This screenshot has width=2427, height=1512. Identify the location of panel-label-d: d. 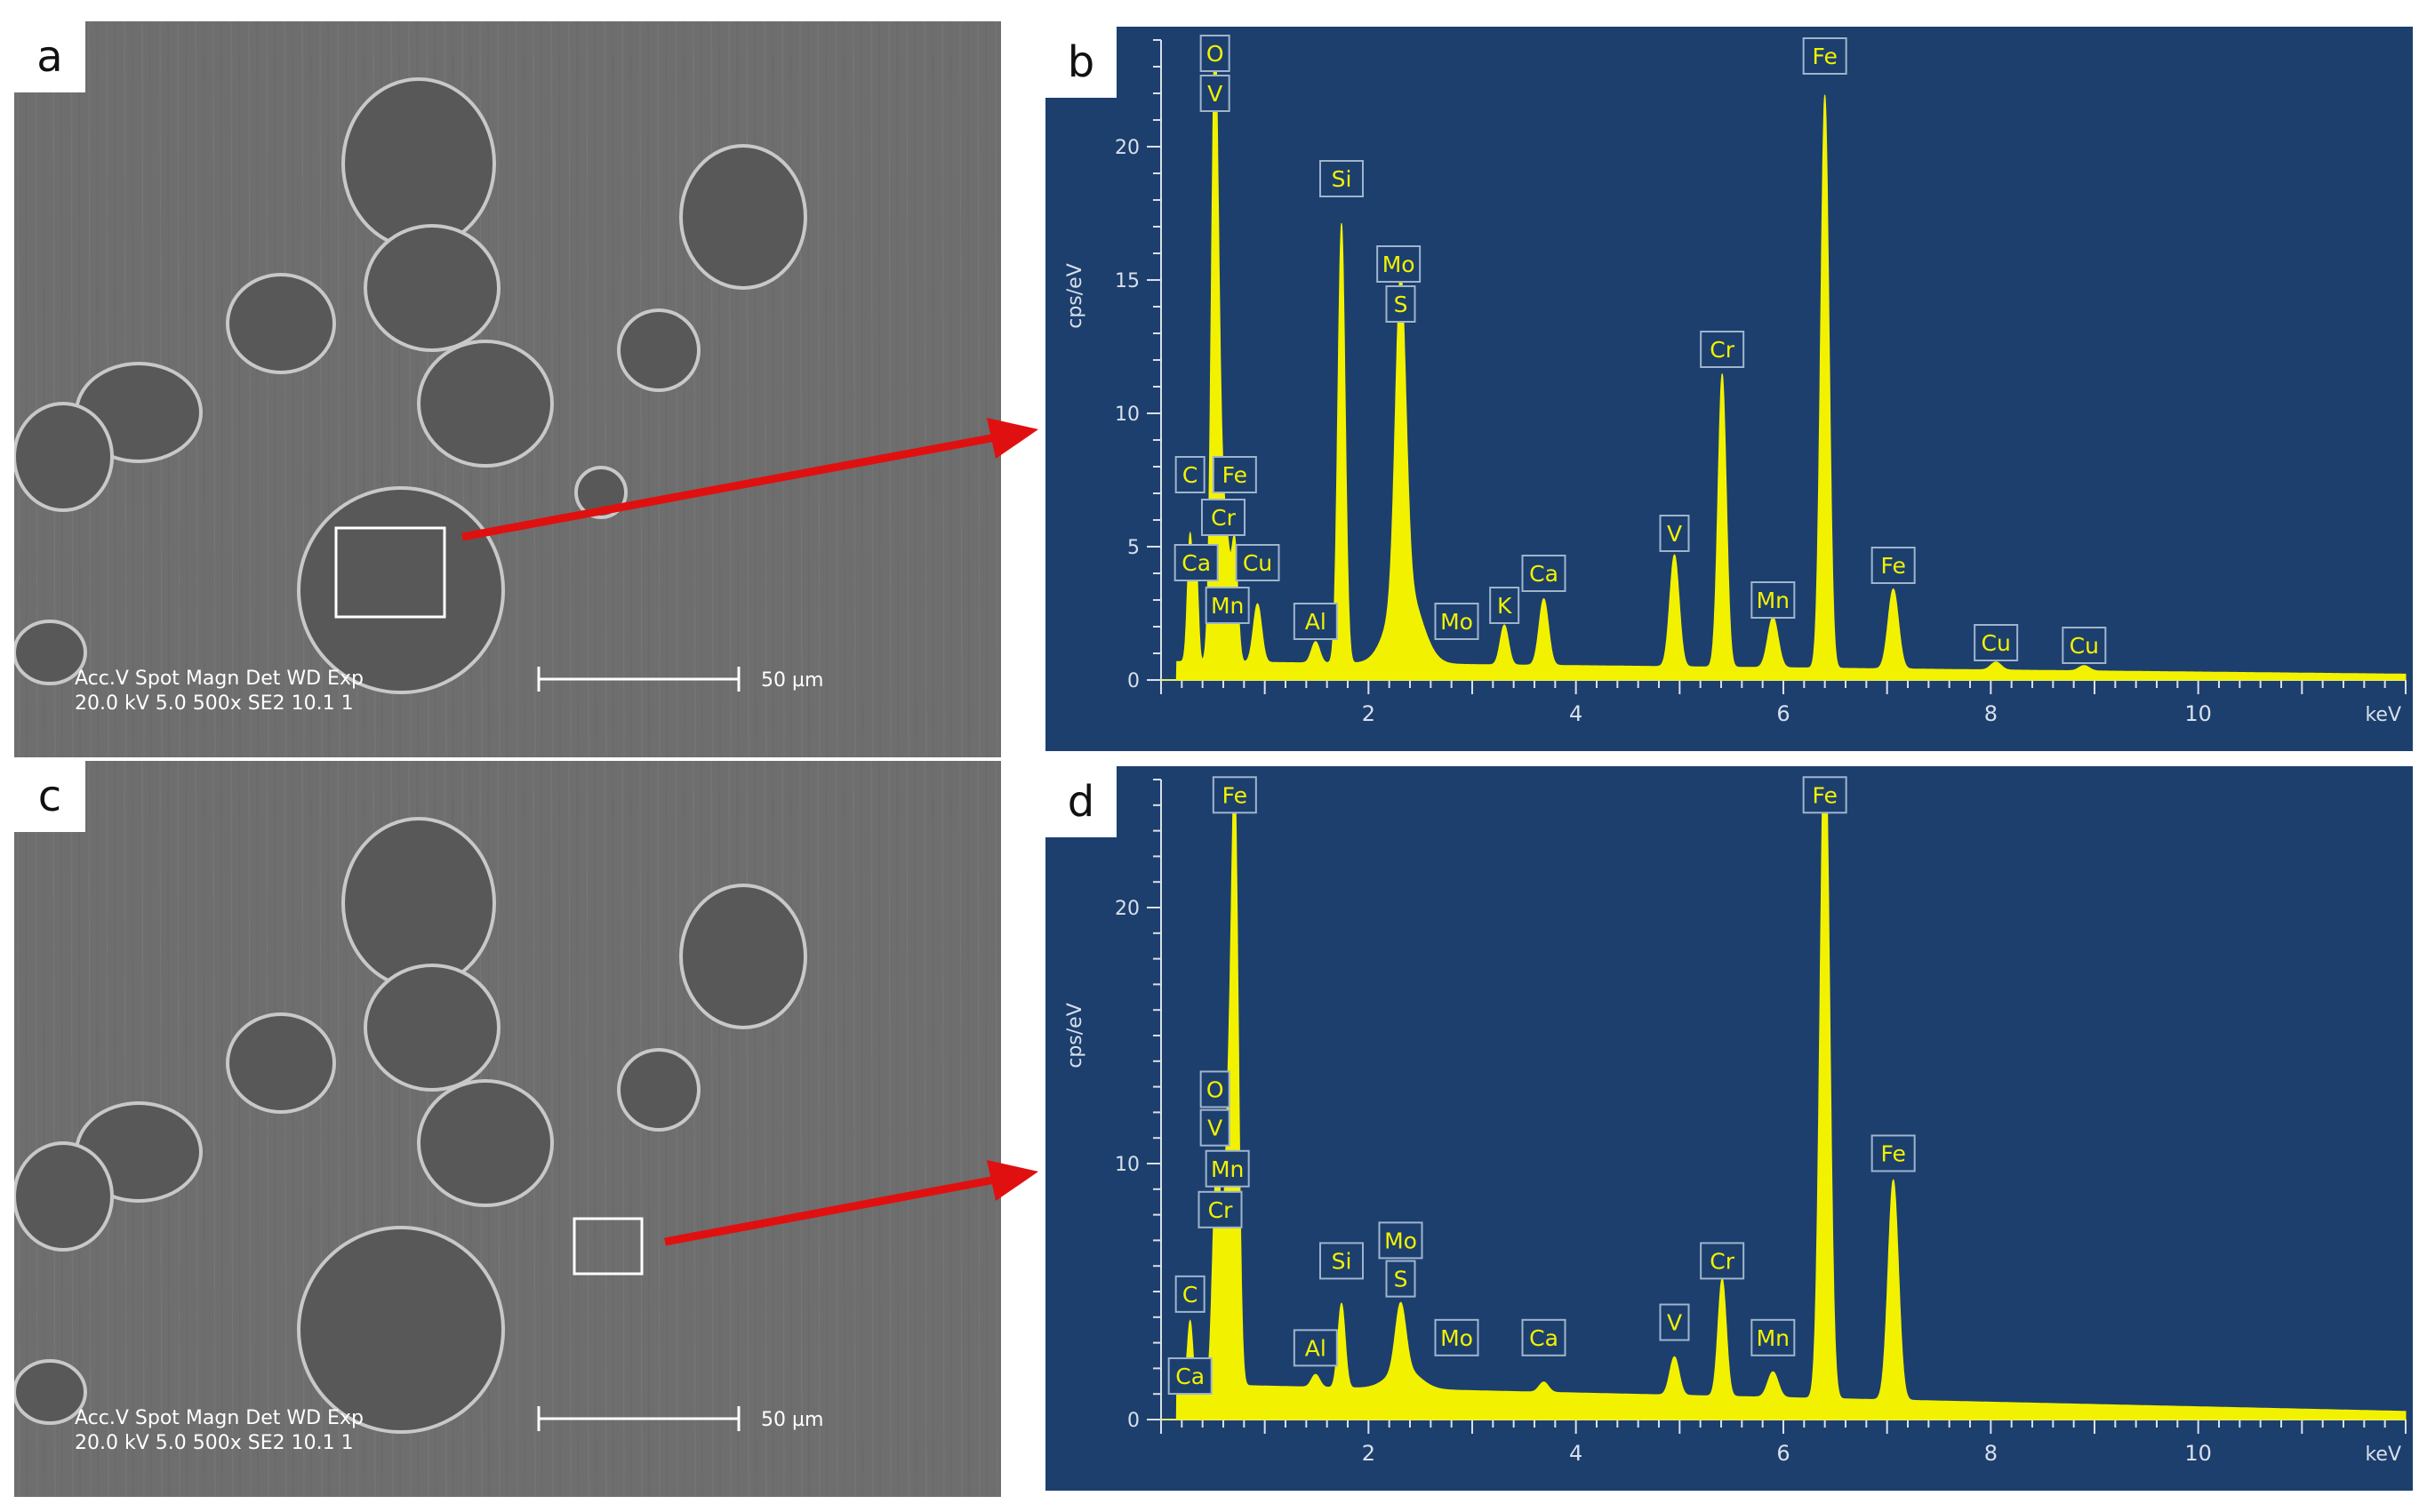
(1081, 801).